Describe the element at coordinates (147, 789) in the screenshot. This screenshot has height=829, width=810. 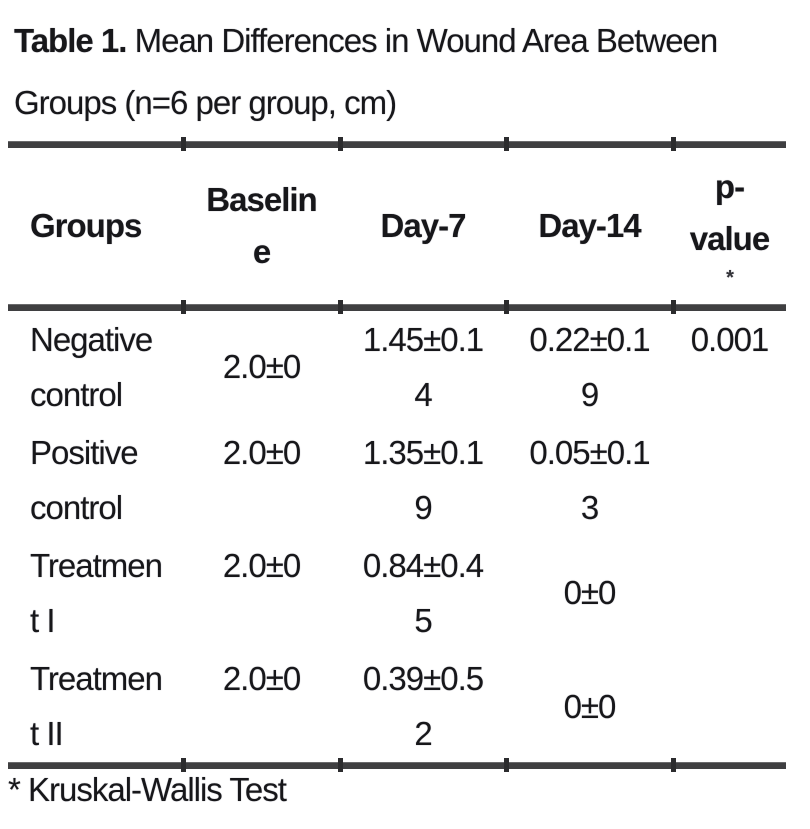
I see `table-footnote: * Kruskal-Wallis Test` at that location.